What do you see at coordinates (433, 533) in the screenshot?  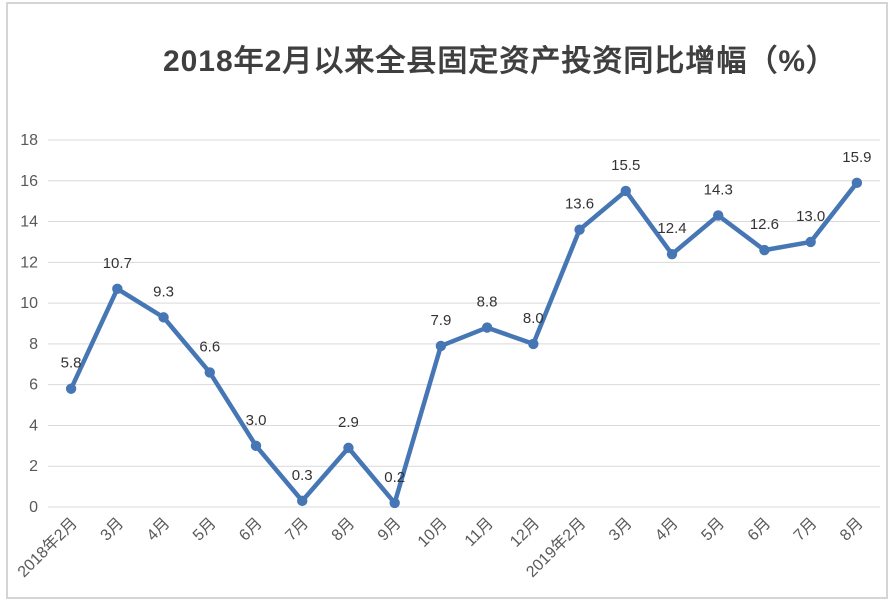 I see `x-axis-label: 10月` at bounding box center [433, 533].